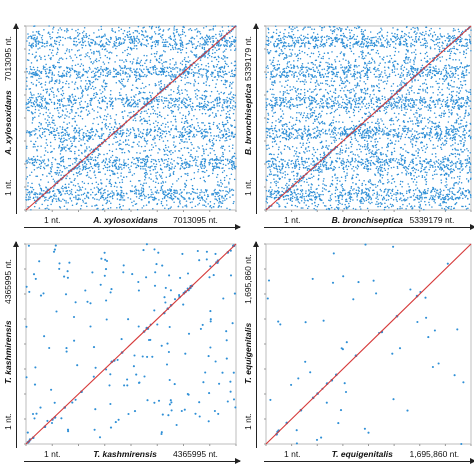  Describe the element at coordinates (132, 227) in the screenshot. I see `x-axis-arrow` at that location.